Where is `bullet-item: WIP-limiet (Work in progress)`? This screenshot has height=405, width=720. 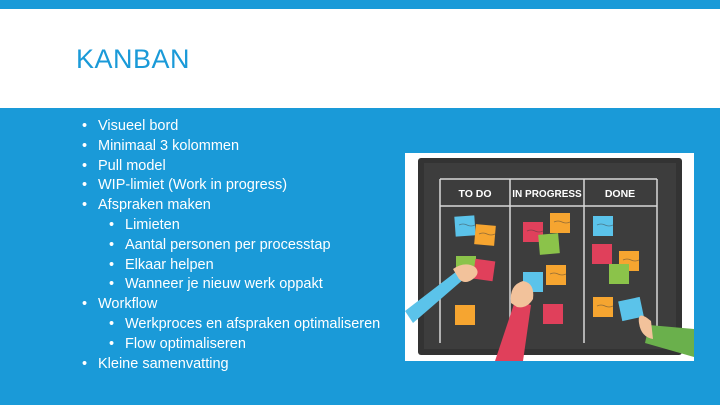
bullet-item: WIP-limiet (Work in progress) is located at coordinates (242, 186).